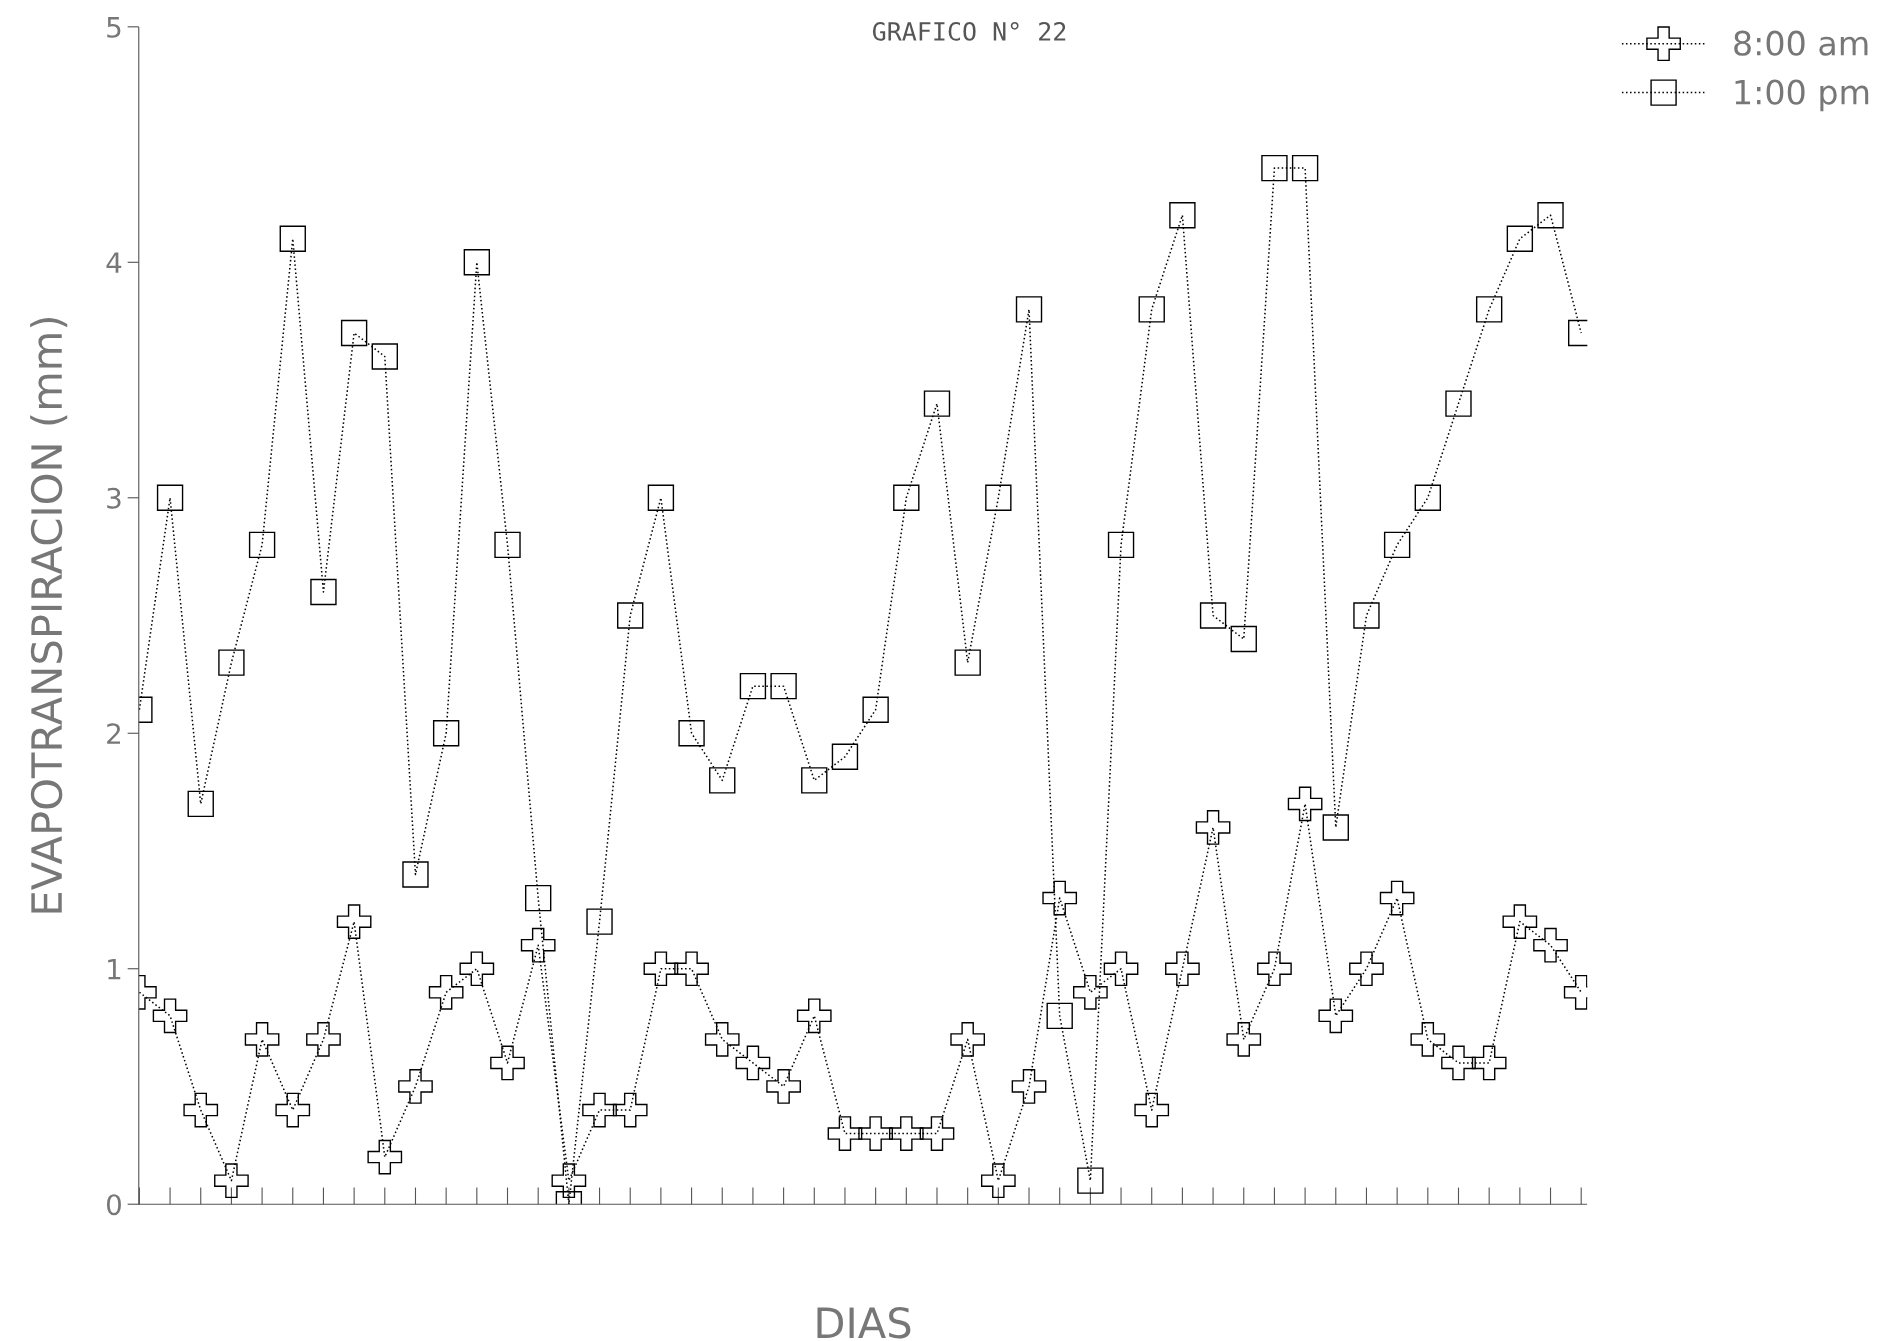 This screenshot has height=1341, width=1901. Describe the element at coordinates (1802, 95) in the screenshot. I see `legend-label: 1:00 pm` at that location.